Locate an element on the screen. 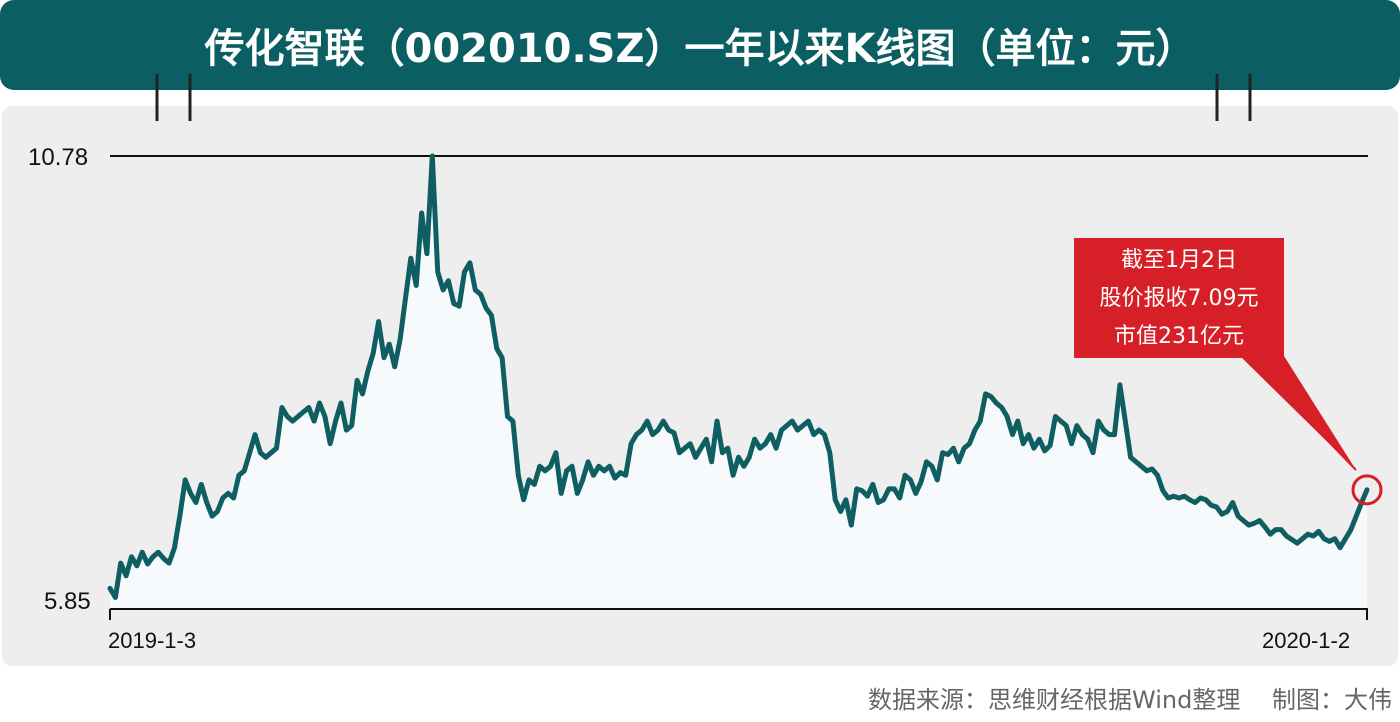 The image size is (1400, 722). y-tick-max: 10.78 is located at coordinates (58, 157).